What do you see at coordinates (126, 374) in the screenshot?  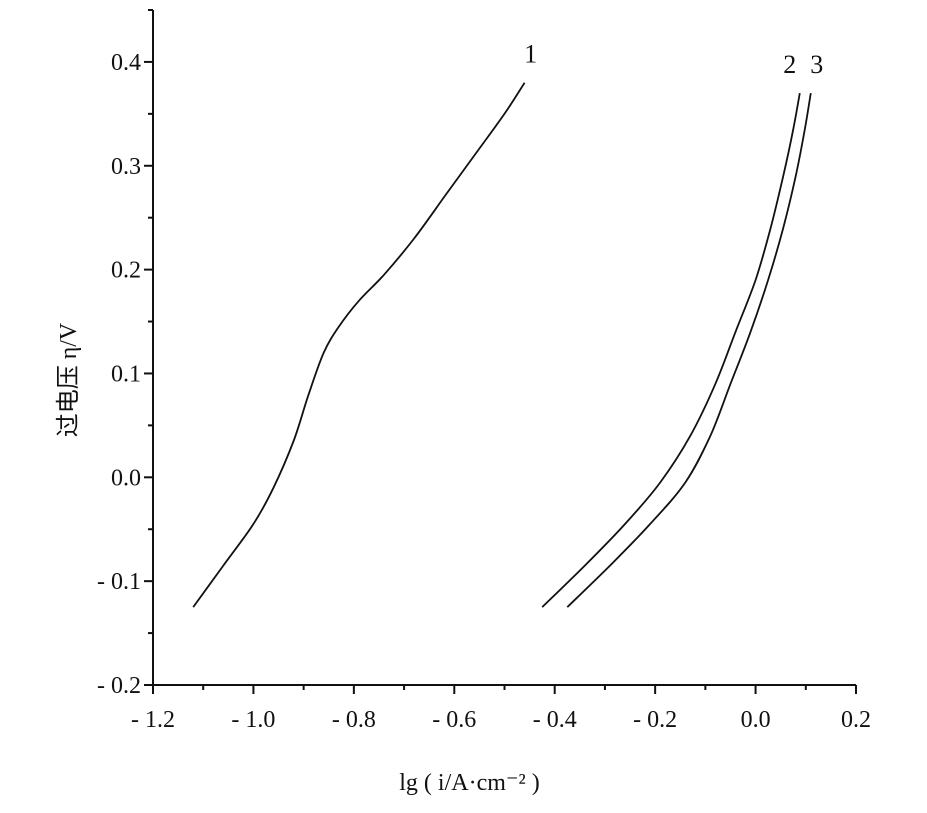 I see `y-tick-label: 0.1` at bounding box center [126, 374].